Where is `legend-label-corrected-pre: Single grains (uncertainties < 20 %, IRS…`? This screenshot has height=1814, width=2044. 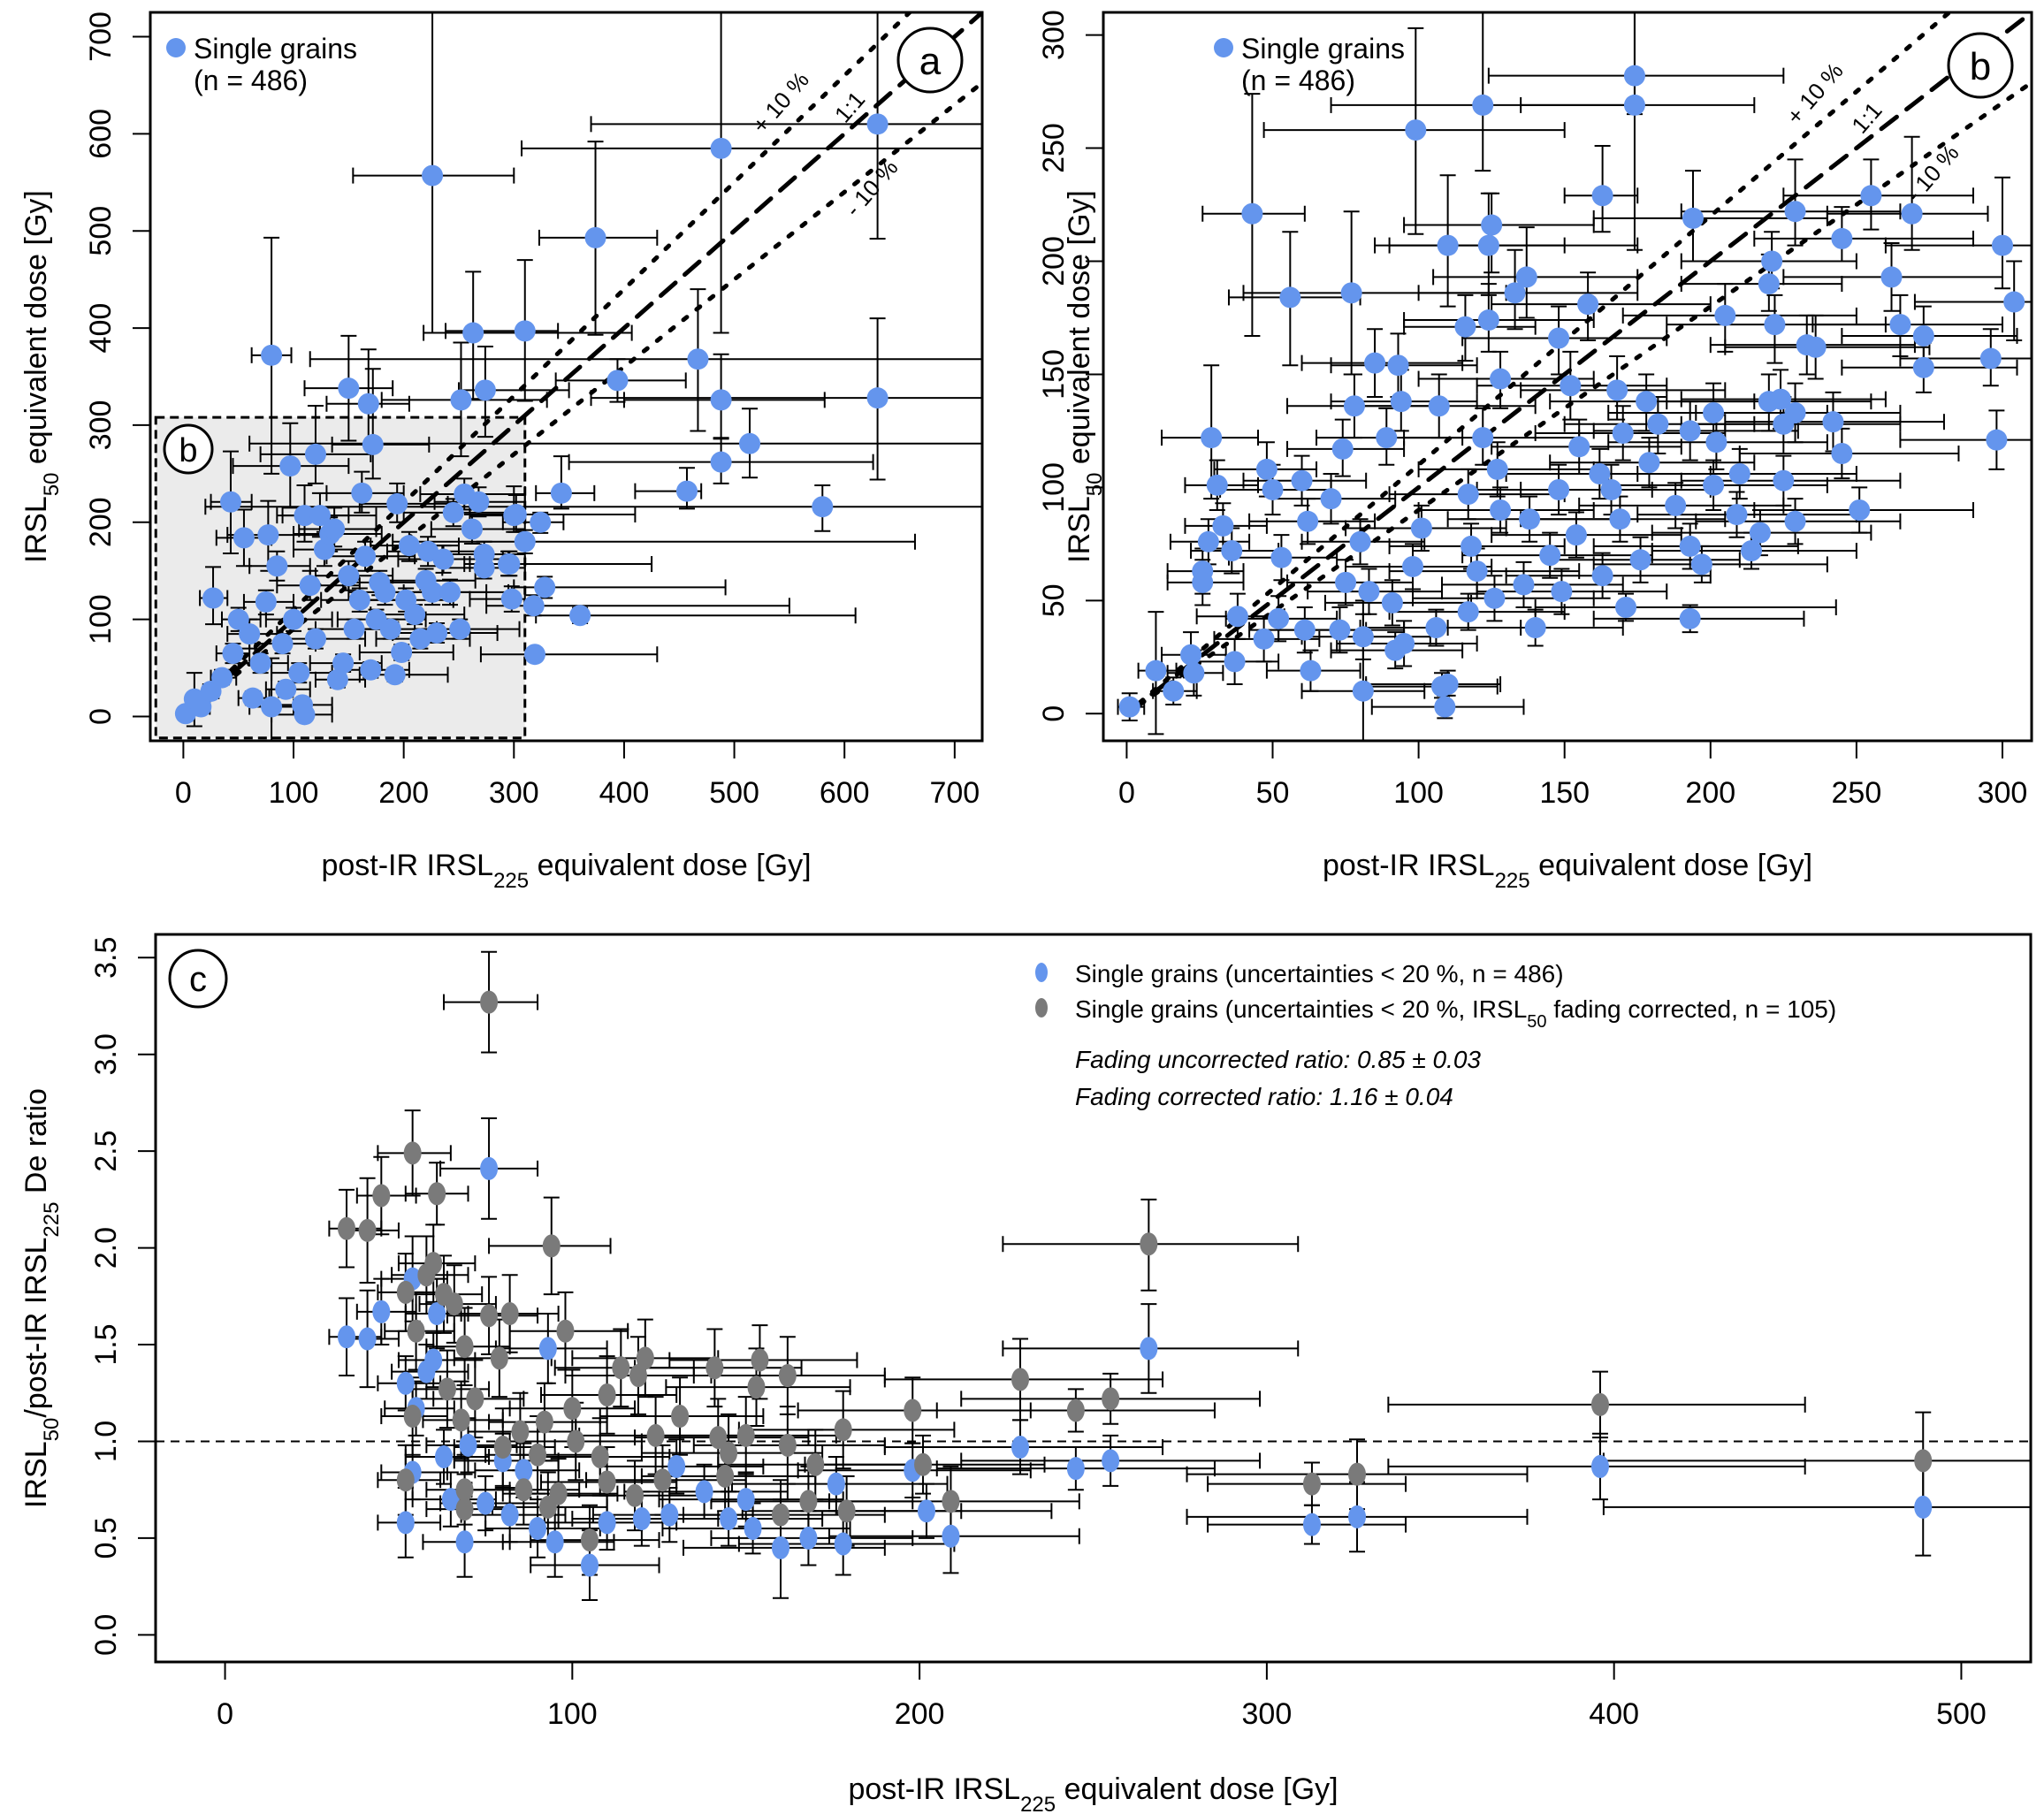
legend-label-corrected-pre: Single grains (uncertainties < 20 %, IRS… is located at coordinates (1301, 1009).